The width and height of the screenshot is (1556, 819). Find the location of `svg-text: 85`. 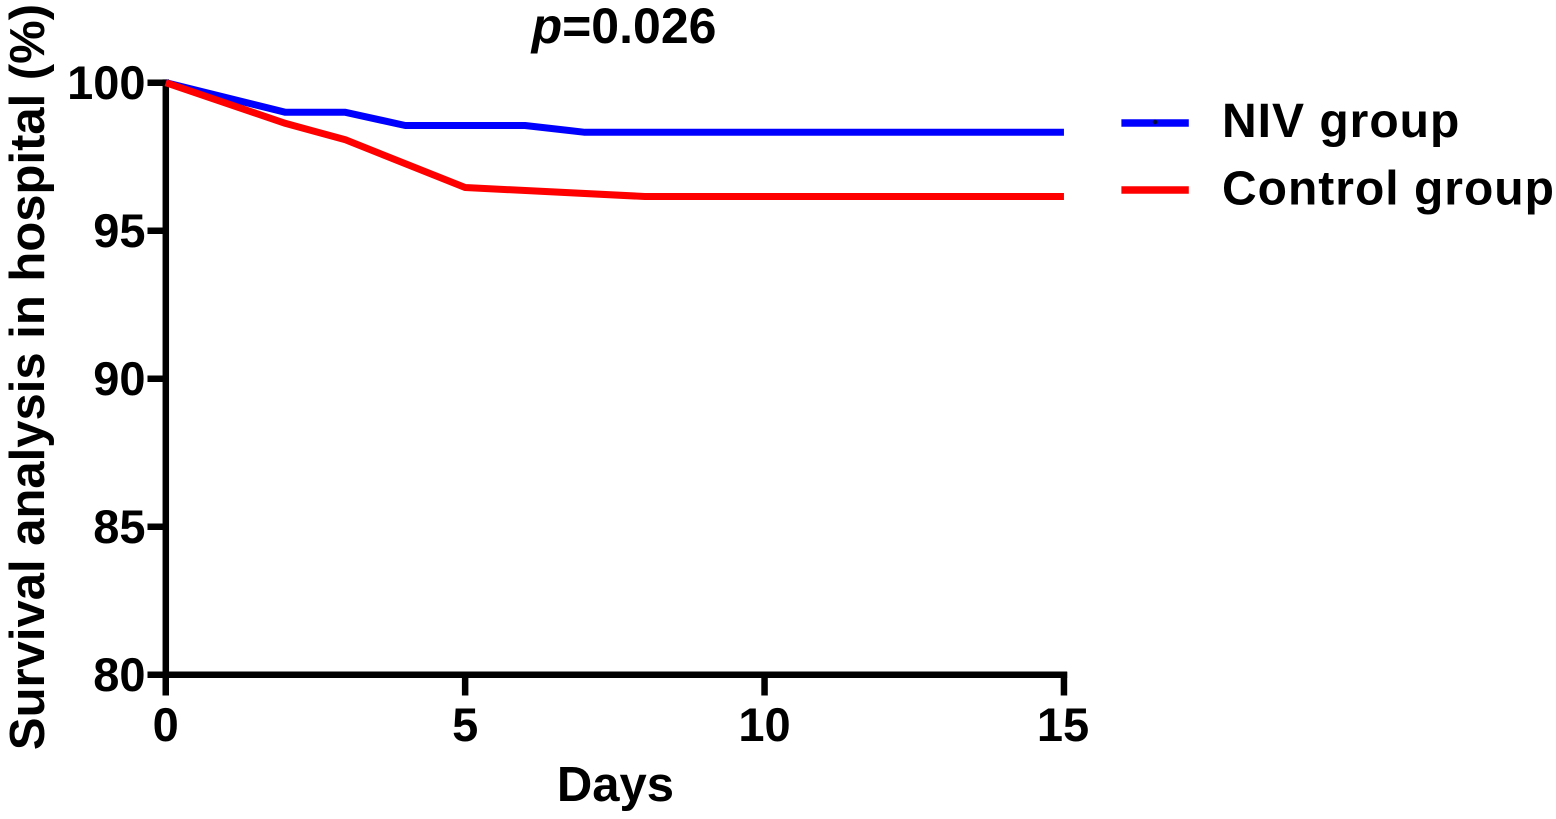

svg-text: 85 is located at coordinates (119, 526).